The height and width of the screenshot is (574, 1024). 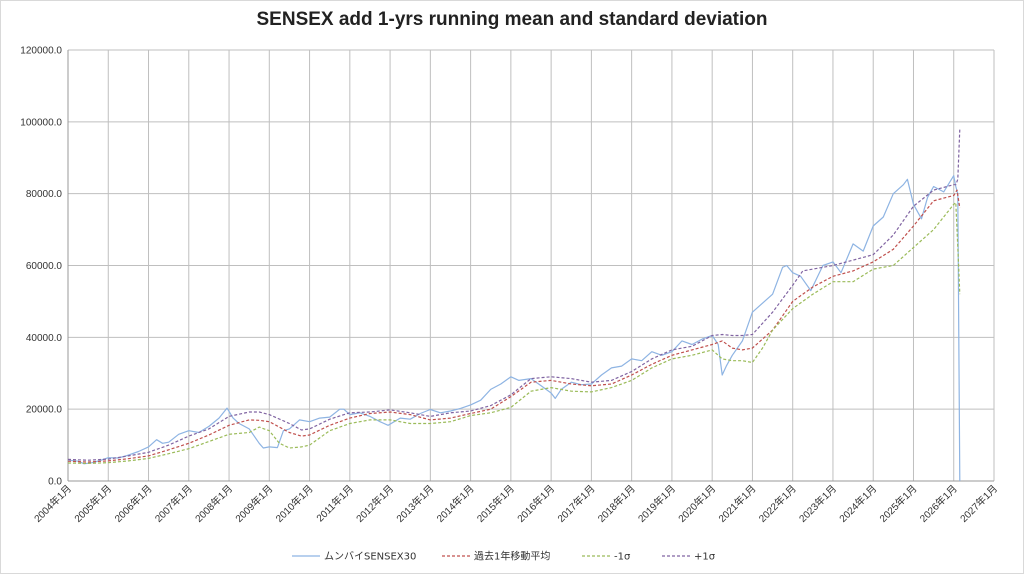 What do you see at coordinates (213, 503) in the screenshot?
I see `x-tick-label: 2008年1月` at bounding box center [213, 503].